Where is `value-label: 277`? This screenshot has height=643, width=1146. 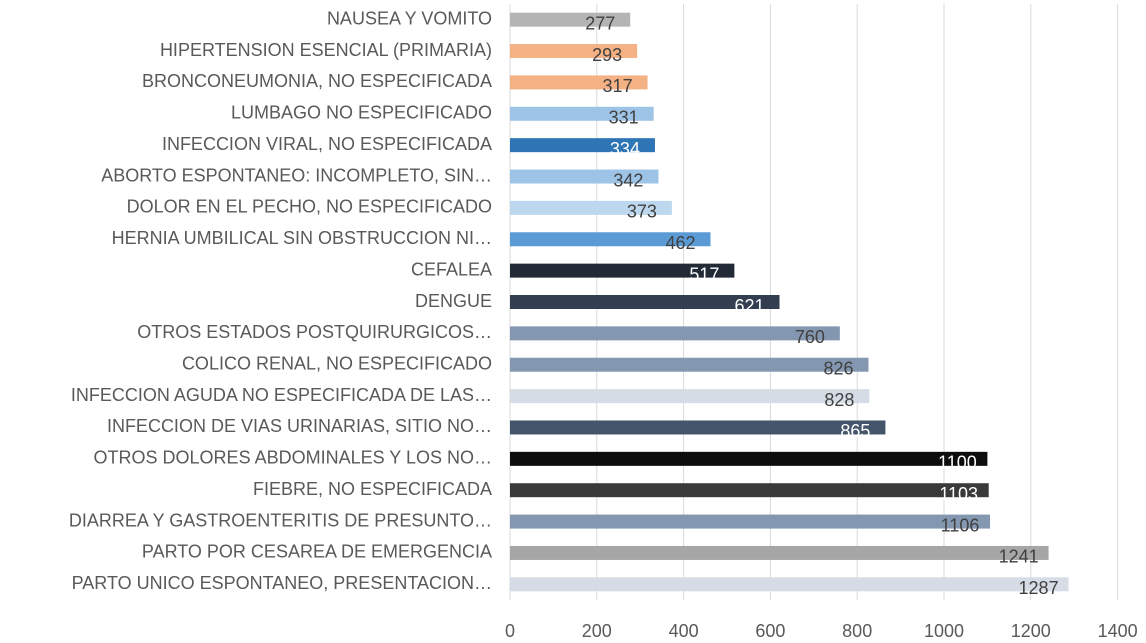
value-label: 277 is located at coordinates (600, 23).